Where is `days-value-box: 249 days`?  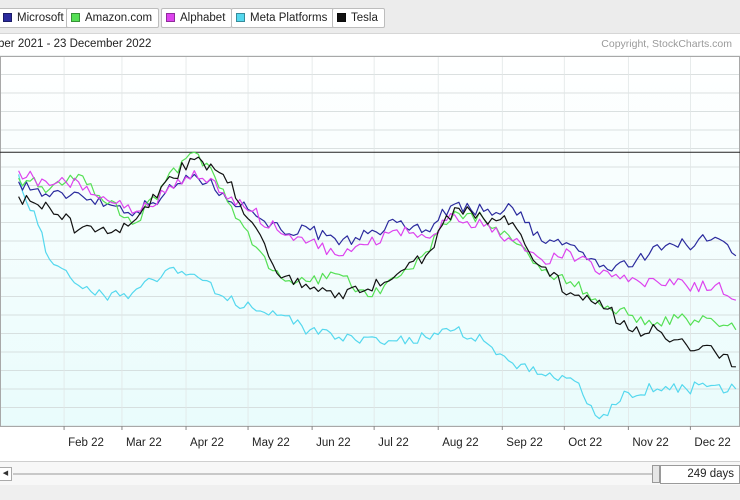
days-value-box: 249 days is located at coordinates (700, 474).